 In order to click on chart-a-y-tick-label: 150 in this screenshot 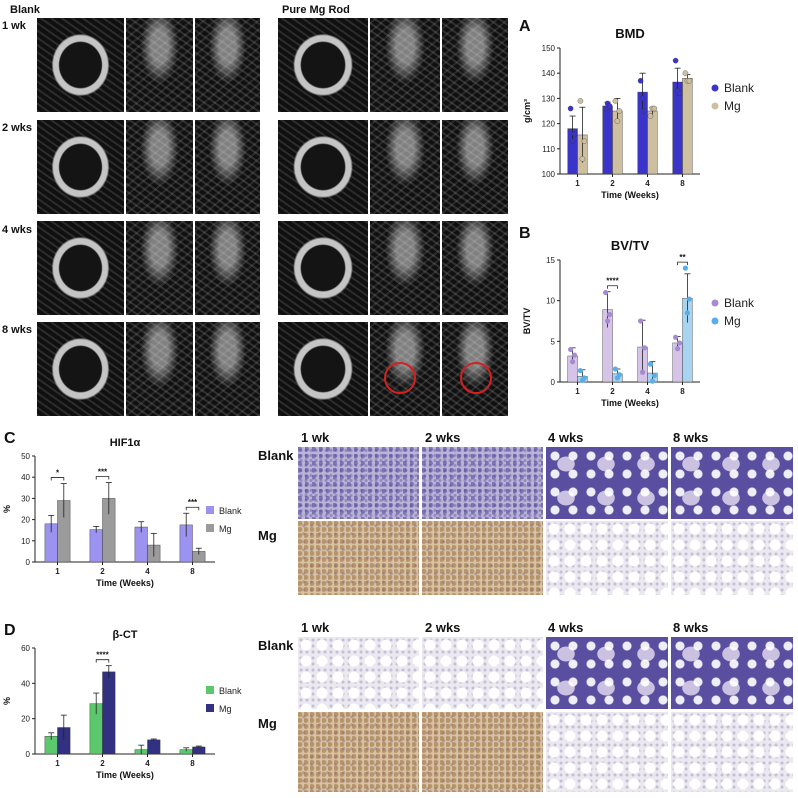, I will do `click(549, 48)`.